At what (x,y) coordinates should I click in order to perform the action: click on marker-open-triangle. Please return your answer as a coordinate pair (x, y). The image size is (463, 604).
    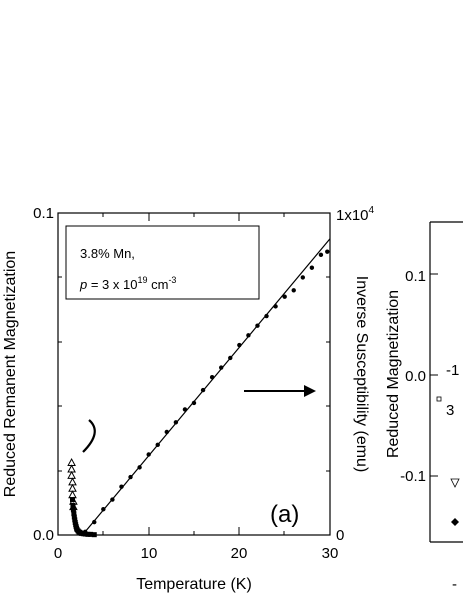
    Looking at the image, I should click on (455, 483).